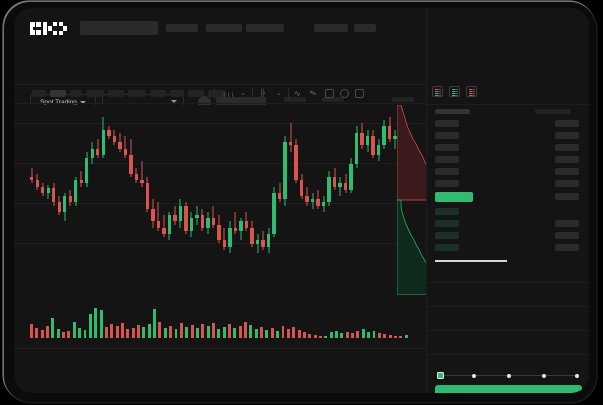 The height and width of the screenshot is (405, 603). I want to click on pair-name-label, so click(241, 102).